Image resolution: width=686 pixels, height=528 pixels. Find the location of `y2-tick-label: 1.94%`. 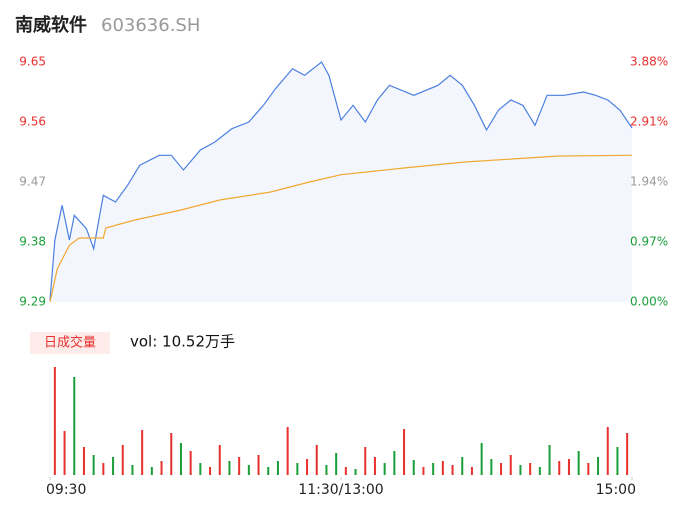

y2-tick-label: 1.94% is located at coordinates (649, 182).